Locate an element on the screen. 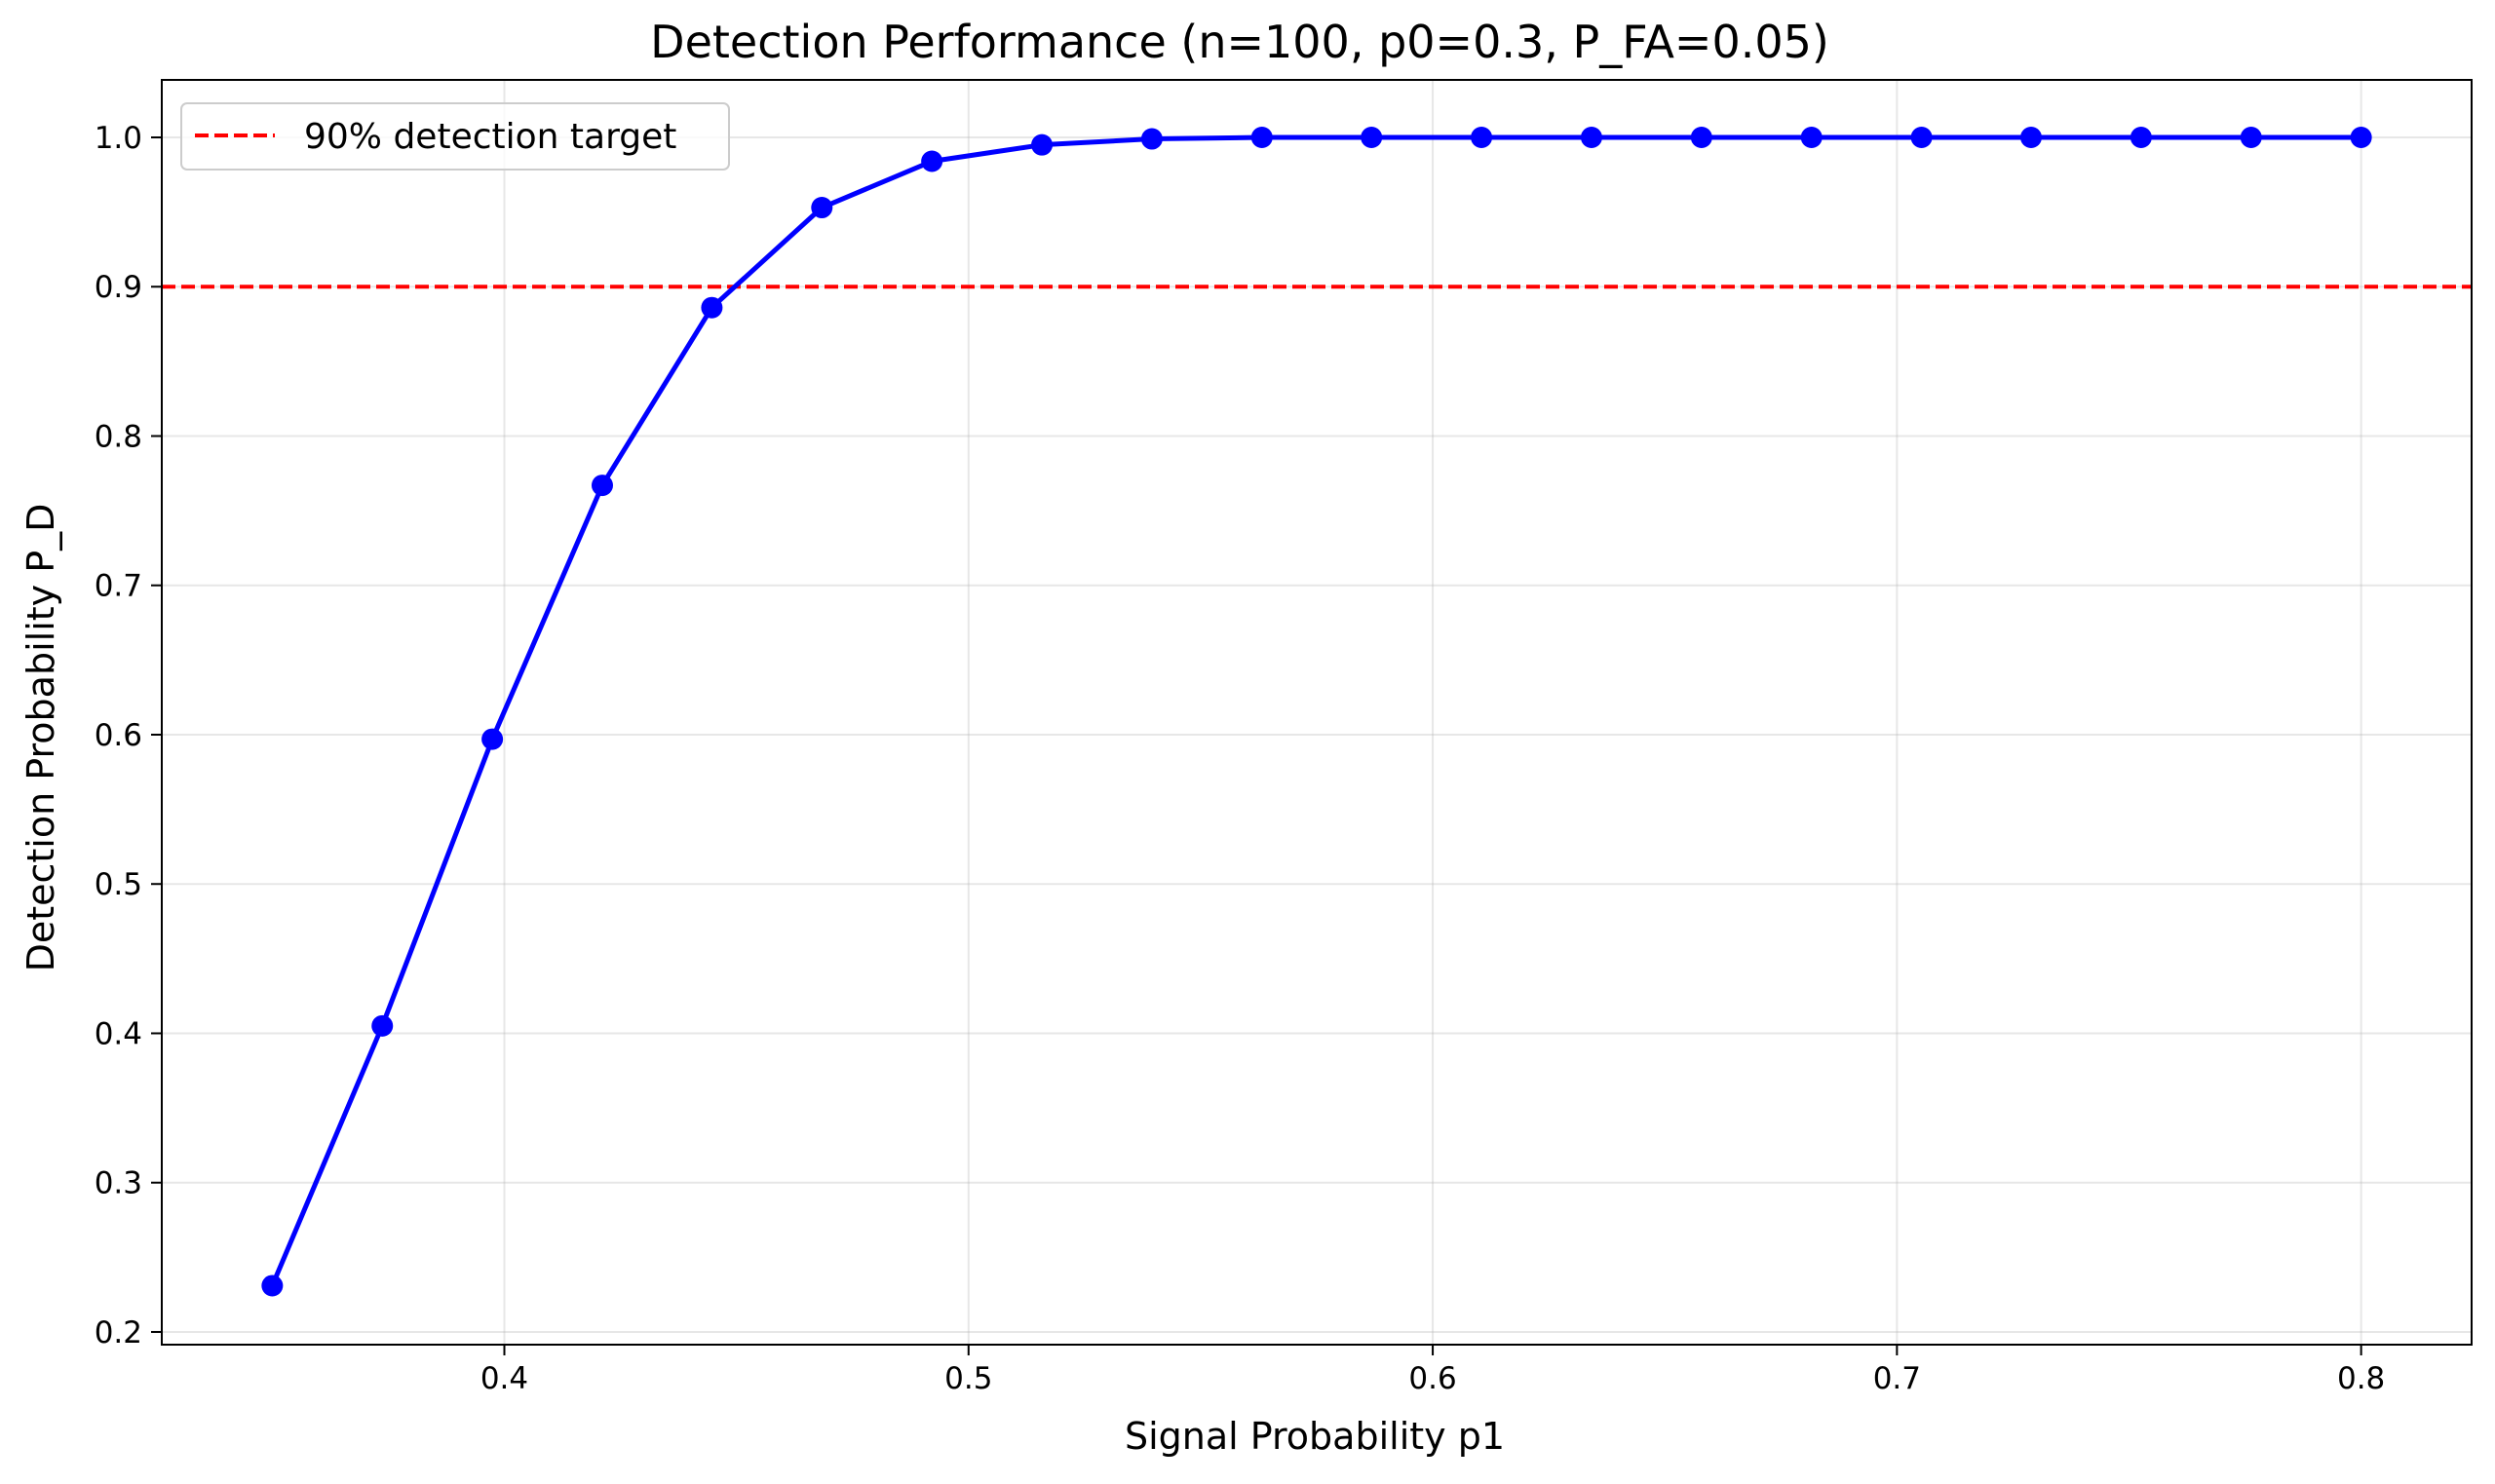  x-axis-label: Signal Probability p1 is located at coordinates (1315, 1436).